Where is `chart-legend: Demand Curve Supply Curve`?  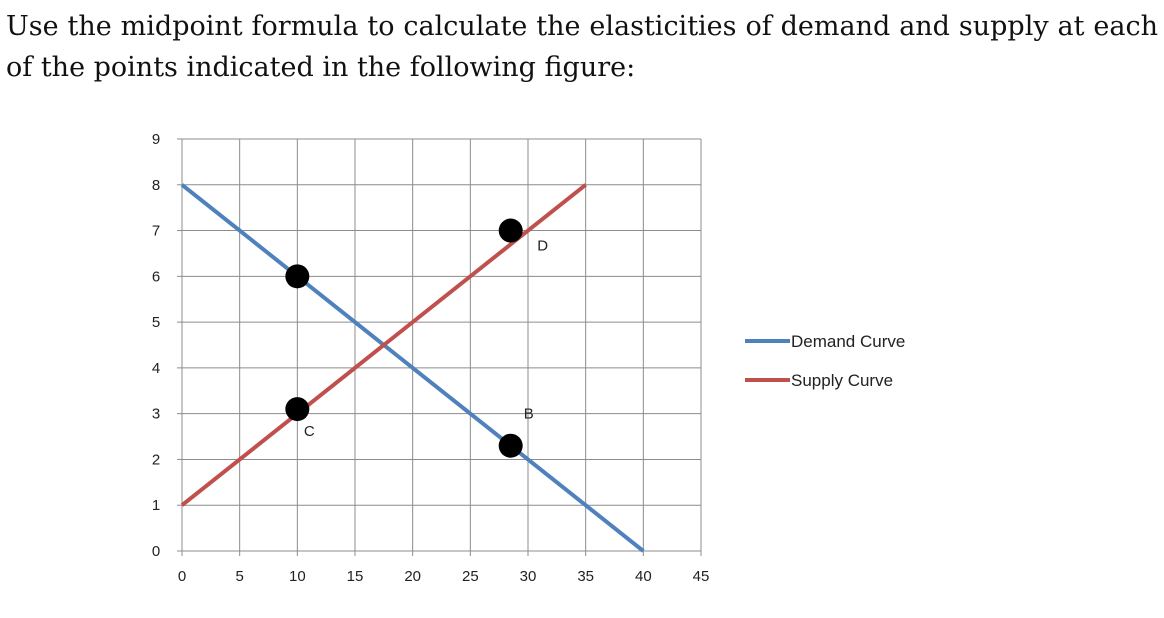
chart-legend: Demand Curve Supply Curve is located at coordinates (825, 361).